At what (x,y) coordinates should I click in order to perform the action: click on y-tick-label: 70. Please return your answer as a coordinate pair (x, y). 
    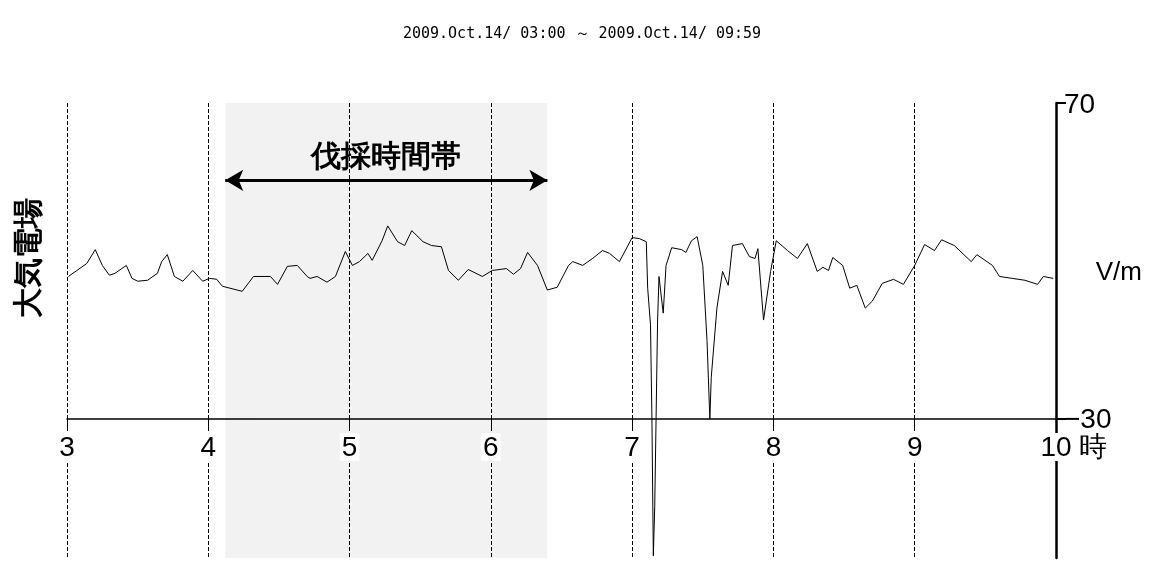
    Looking at the image, I should click on (1080, 103).